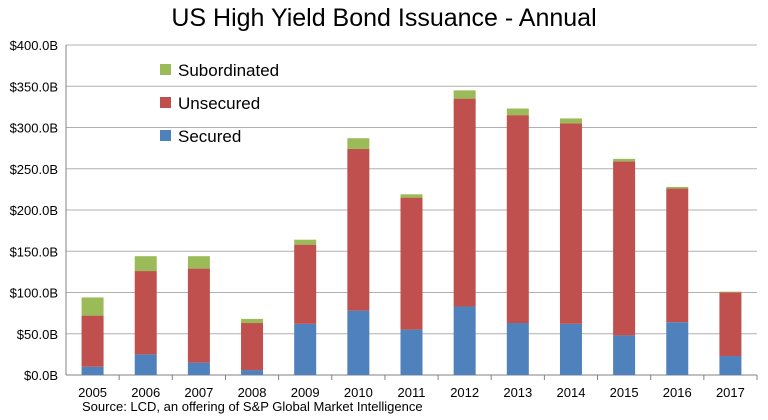  What do you see at coordinates (730, 392) in the screenshot?
I see `x-tick-label: 2017` at bounding box center [730, 392].